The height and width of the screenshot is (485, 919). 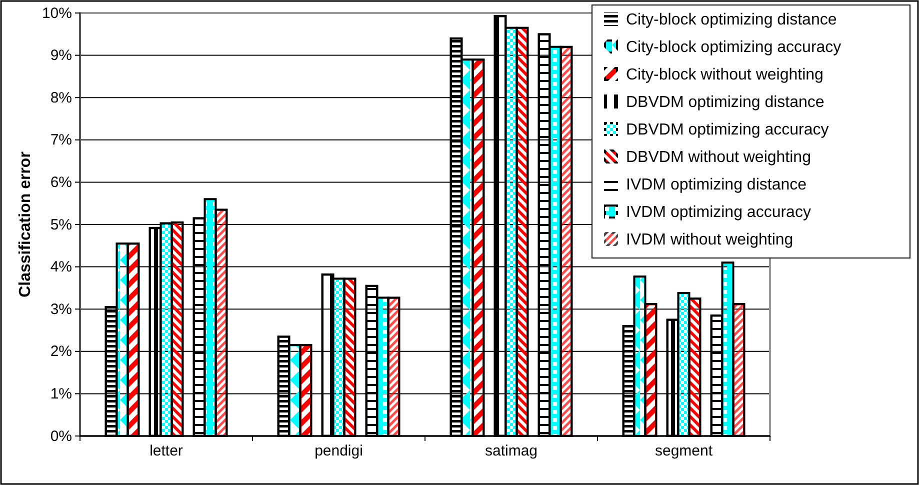 What do you see at coordinates (25, 225) in the screenshot?
I see `y-axis-title: Classification error` at bounding box center [25, 225].